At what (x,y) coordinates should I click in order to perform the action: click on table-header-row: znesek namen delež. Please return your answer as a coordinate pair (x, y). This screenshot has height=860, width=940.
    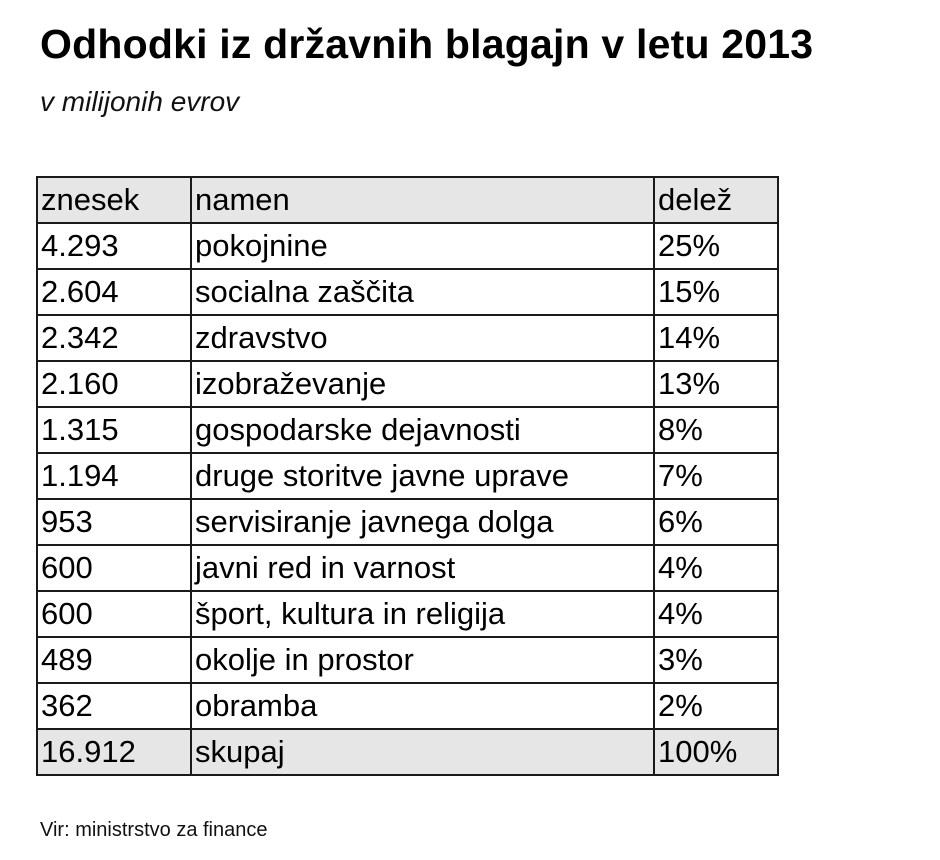
    Looking at the image, I should click on (407, 200).